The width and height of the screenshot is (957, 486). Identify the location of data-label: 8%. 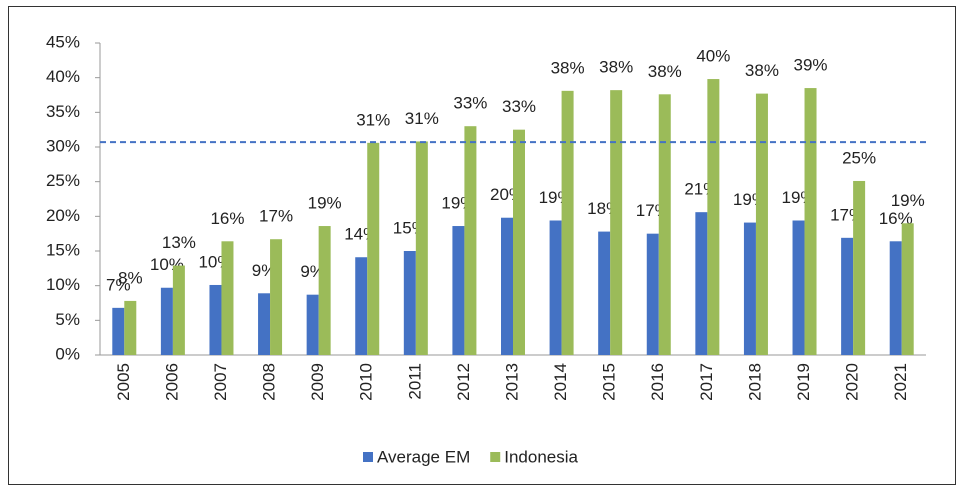
(130, 277).